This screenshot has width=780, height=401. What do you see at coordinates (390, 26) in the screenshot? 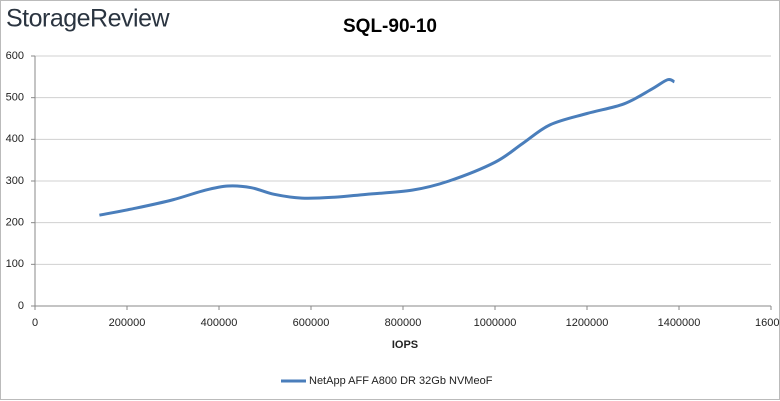
I see `chart-title: SQL-90-10` at bounding box center [390, 26].